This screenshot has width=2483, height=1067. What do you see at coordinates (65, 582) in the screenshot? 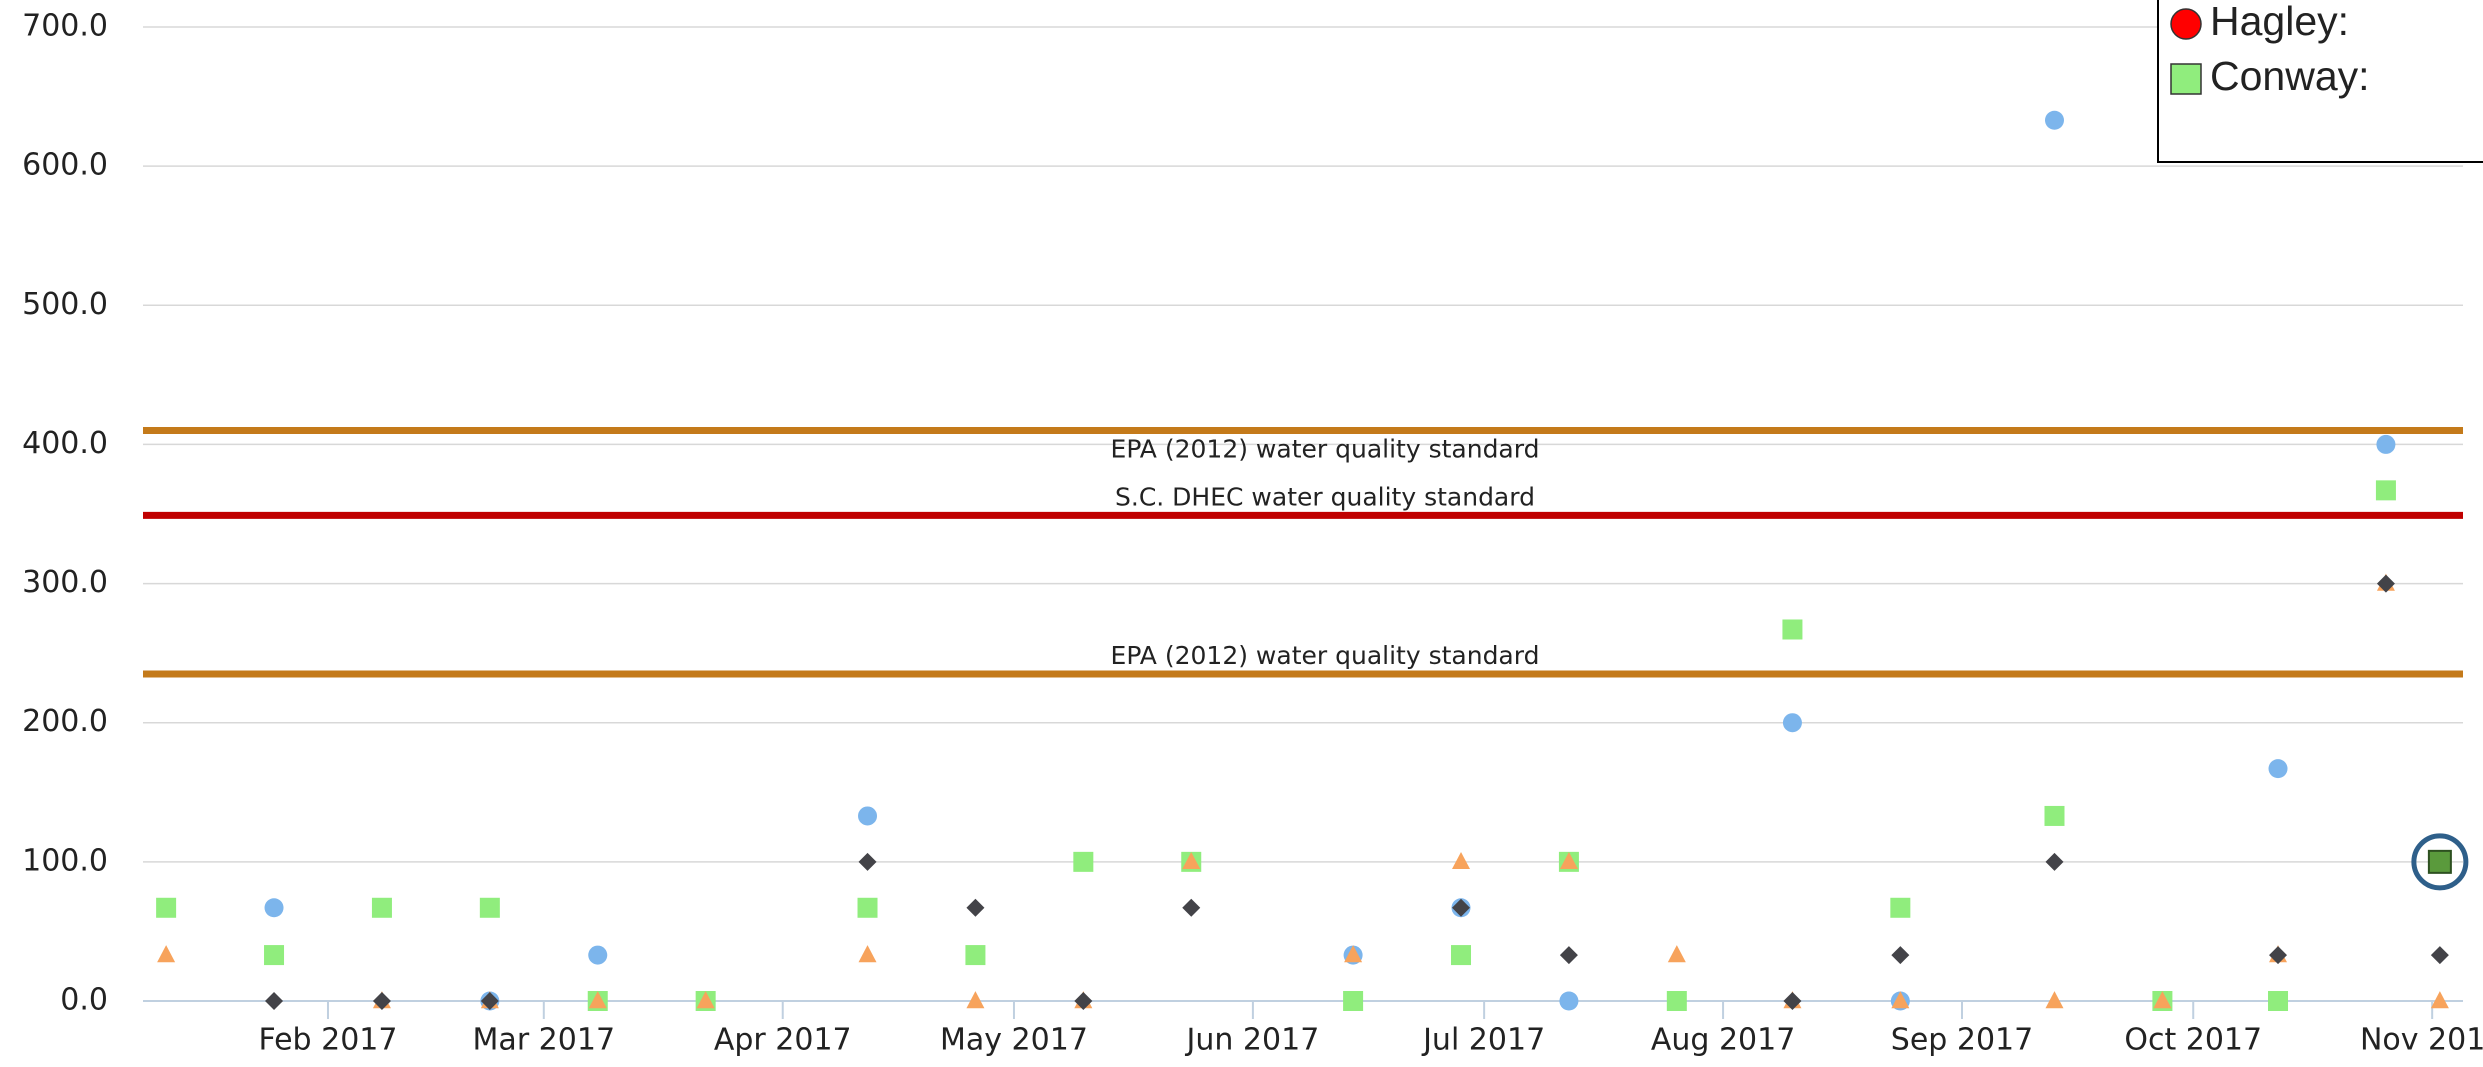
I see `y-tick-label: 300.0` at bounding box center [65, 582].